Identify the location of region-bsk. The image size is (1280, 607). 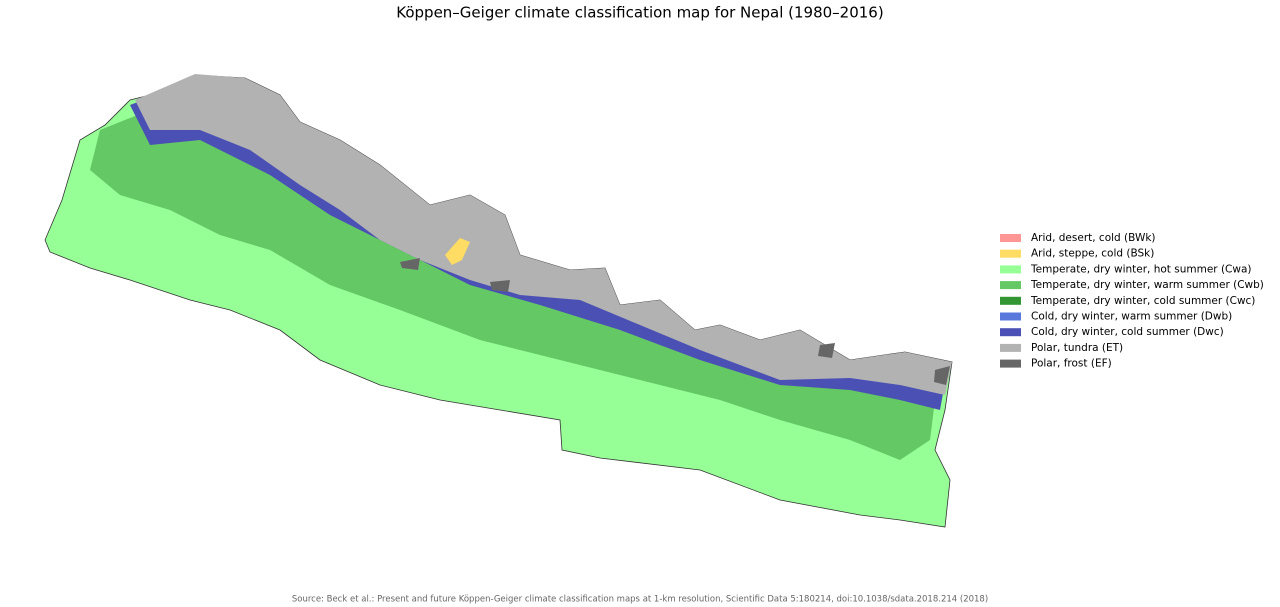
(457, 251).